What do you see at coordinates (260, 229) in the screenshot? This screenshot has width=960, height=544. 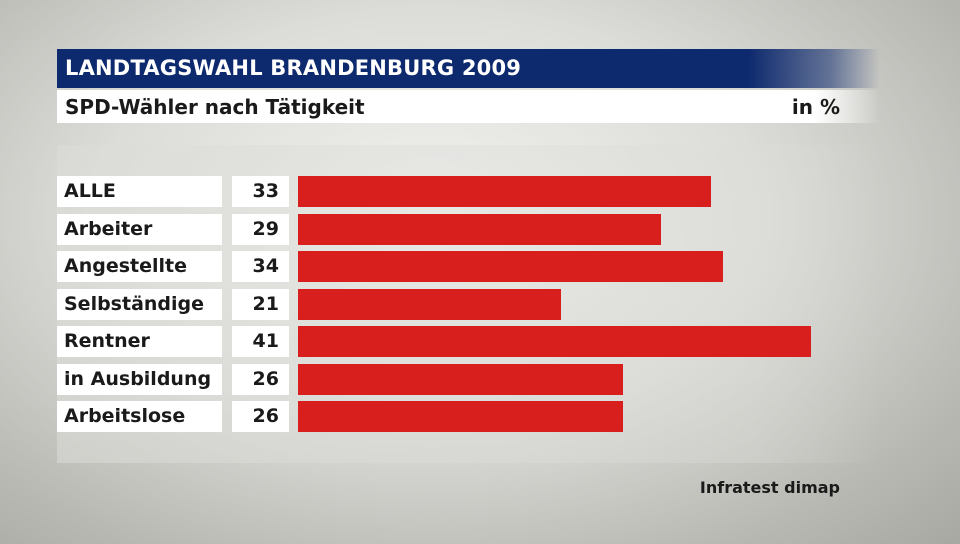 I see `value-label: 29` at bounding box center [260, 229].